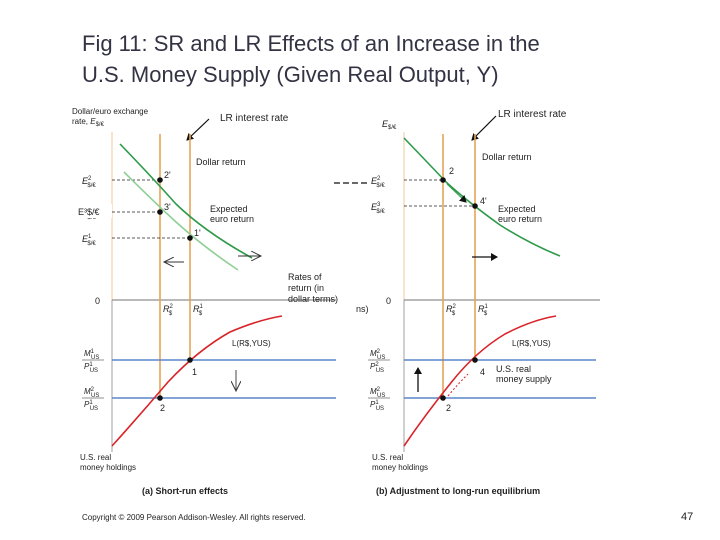 This screenshot has height=540, width=720. Describe the element at coordinates (229, 209) in the screenshot. I see `panel-a-expected-label-1: Expected` at that location.